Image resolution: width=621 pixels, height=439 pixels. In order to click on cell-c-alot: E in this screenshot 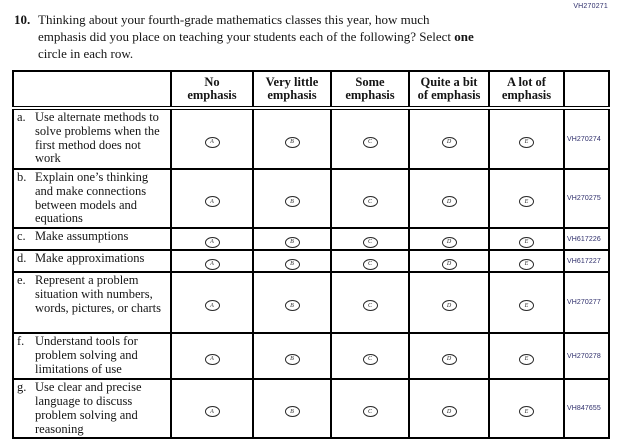, I will do `click(526, 239)`.